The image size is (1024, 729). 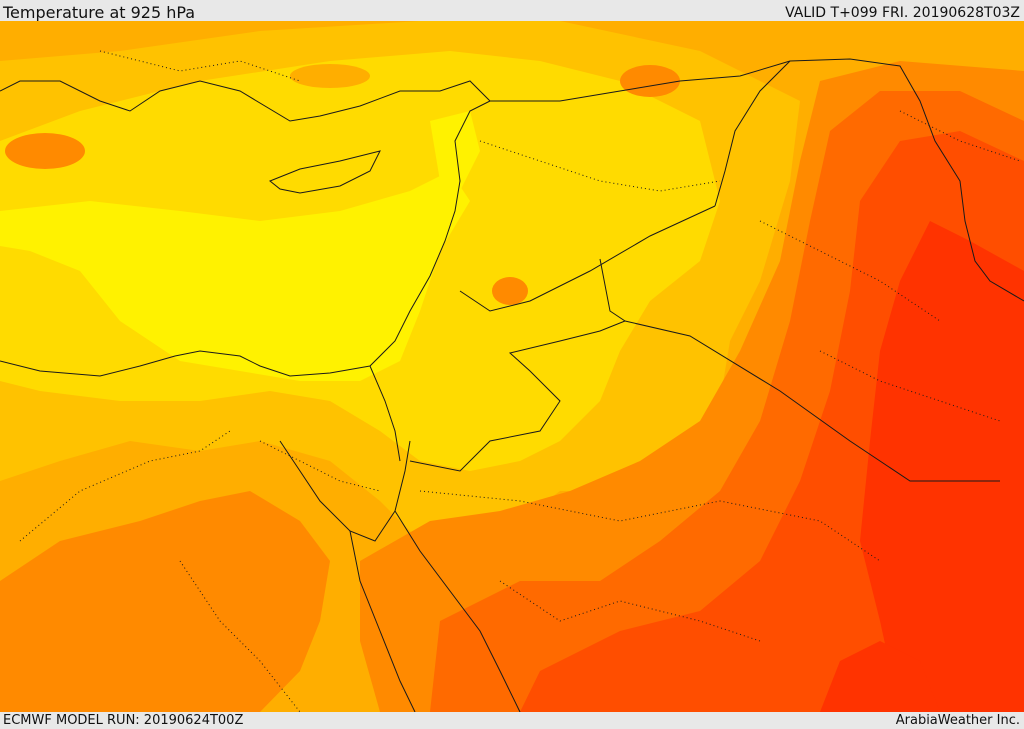 I want to click on border-jordan-saudi, so click(x=518, y=365).